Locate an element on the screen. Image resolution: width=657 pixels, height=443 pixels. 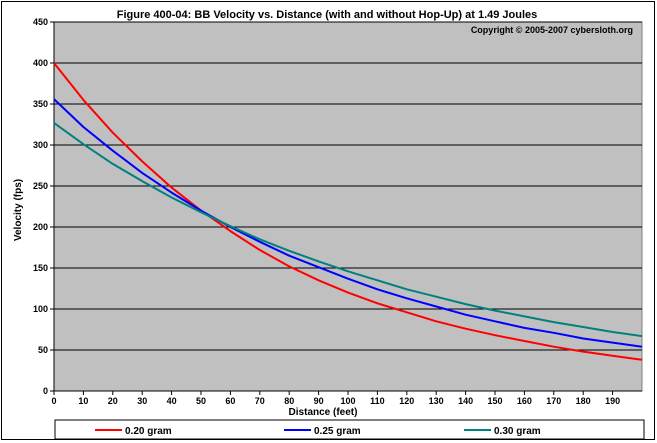
x-tick-label: 90 is located at coordinates (319, 401).